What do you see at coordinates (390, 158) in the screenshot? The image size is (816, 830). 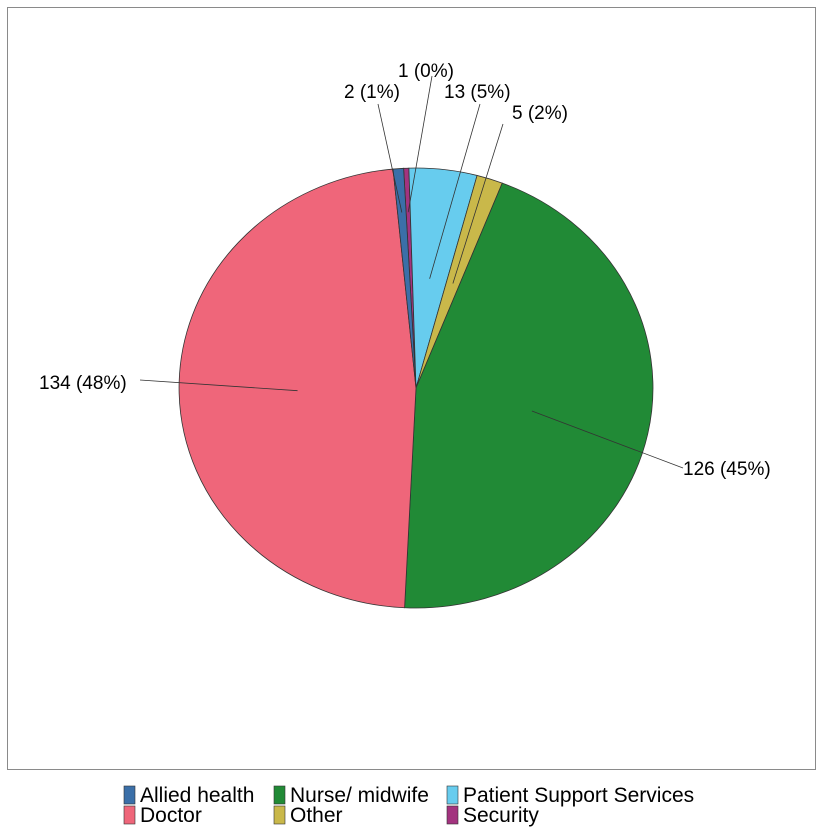 I see `leader-line-allied-health` at bounding box center [390, 158].